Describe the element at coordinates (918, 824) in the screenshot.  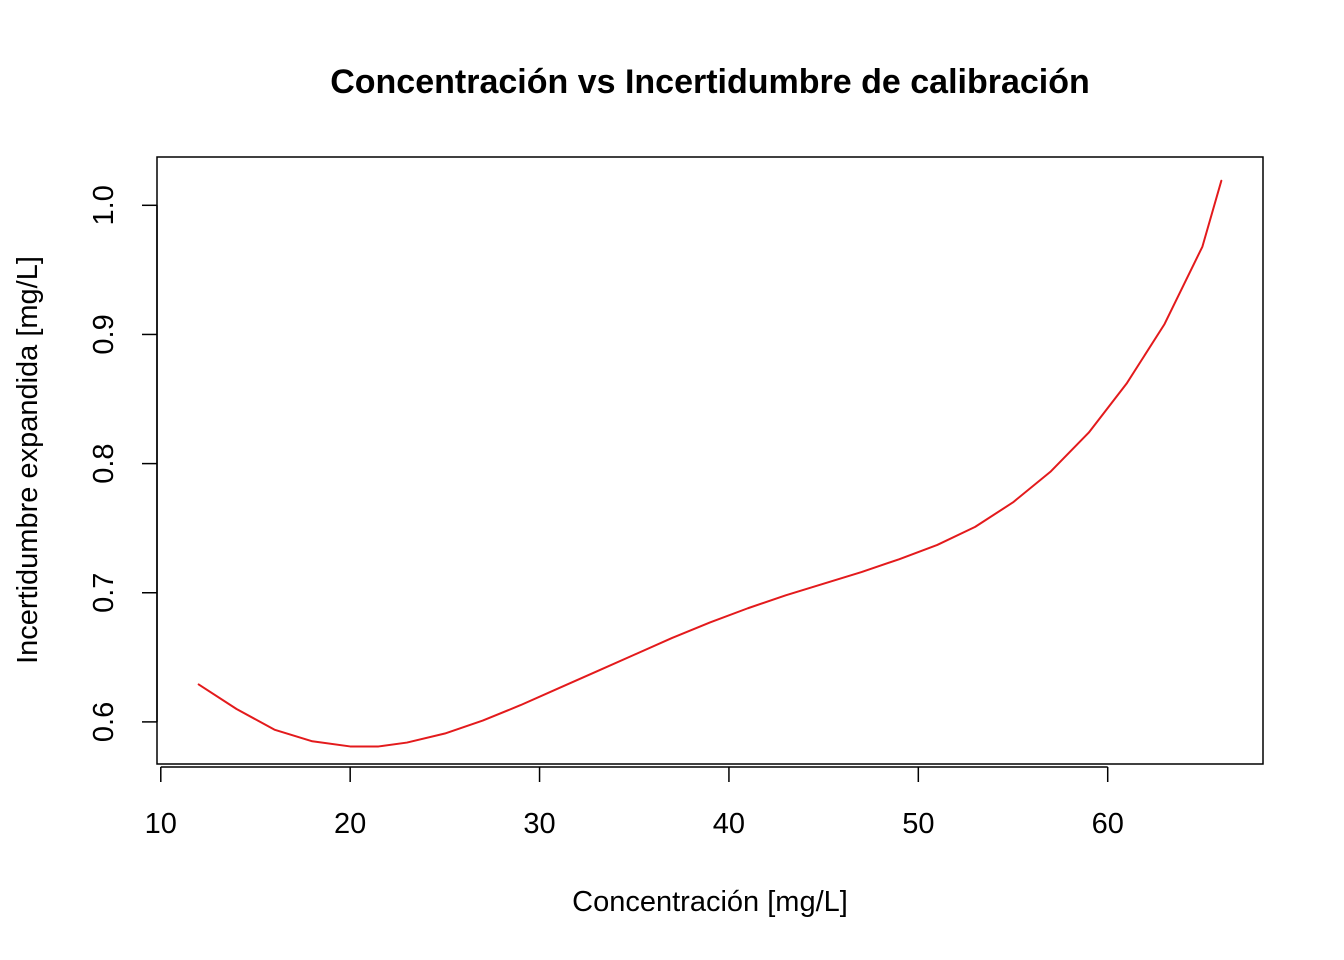
I see `x-tick-label: 50` at that location.